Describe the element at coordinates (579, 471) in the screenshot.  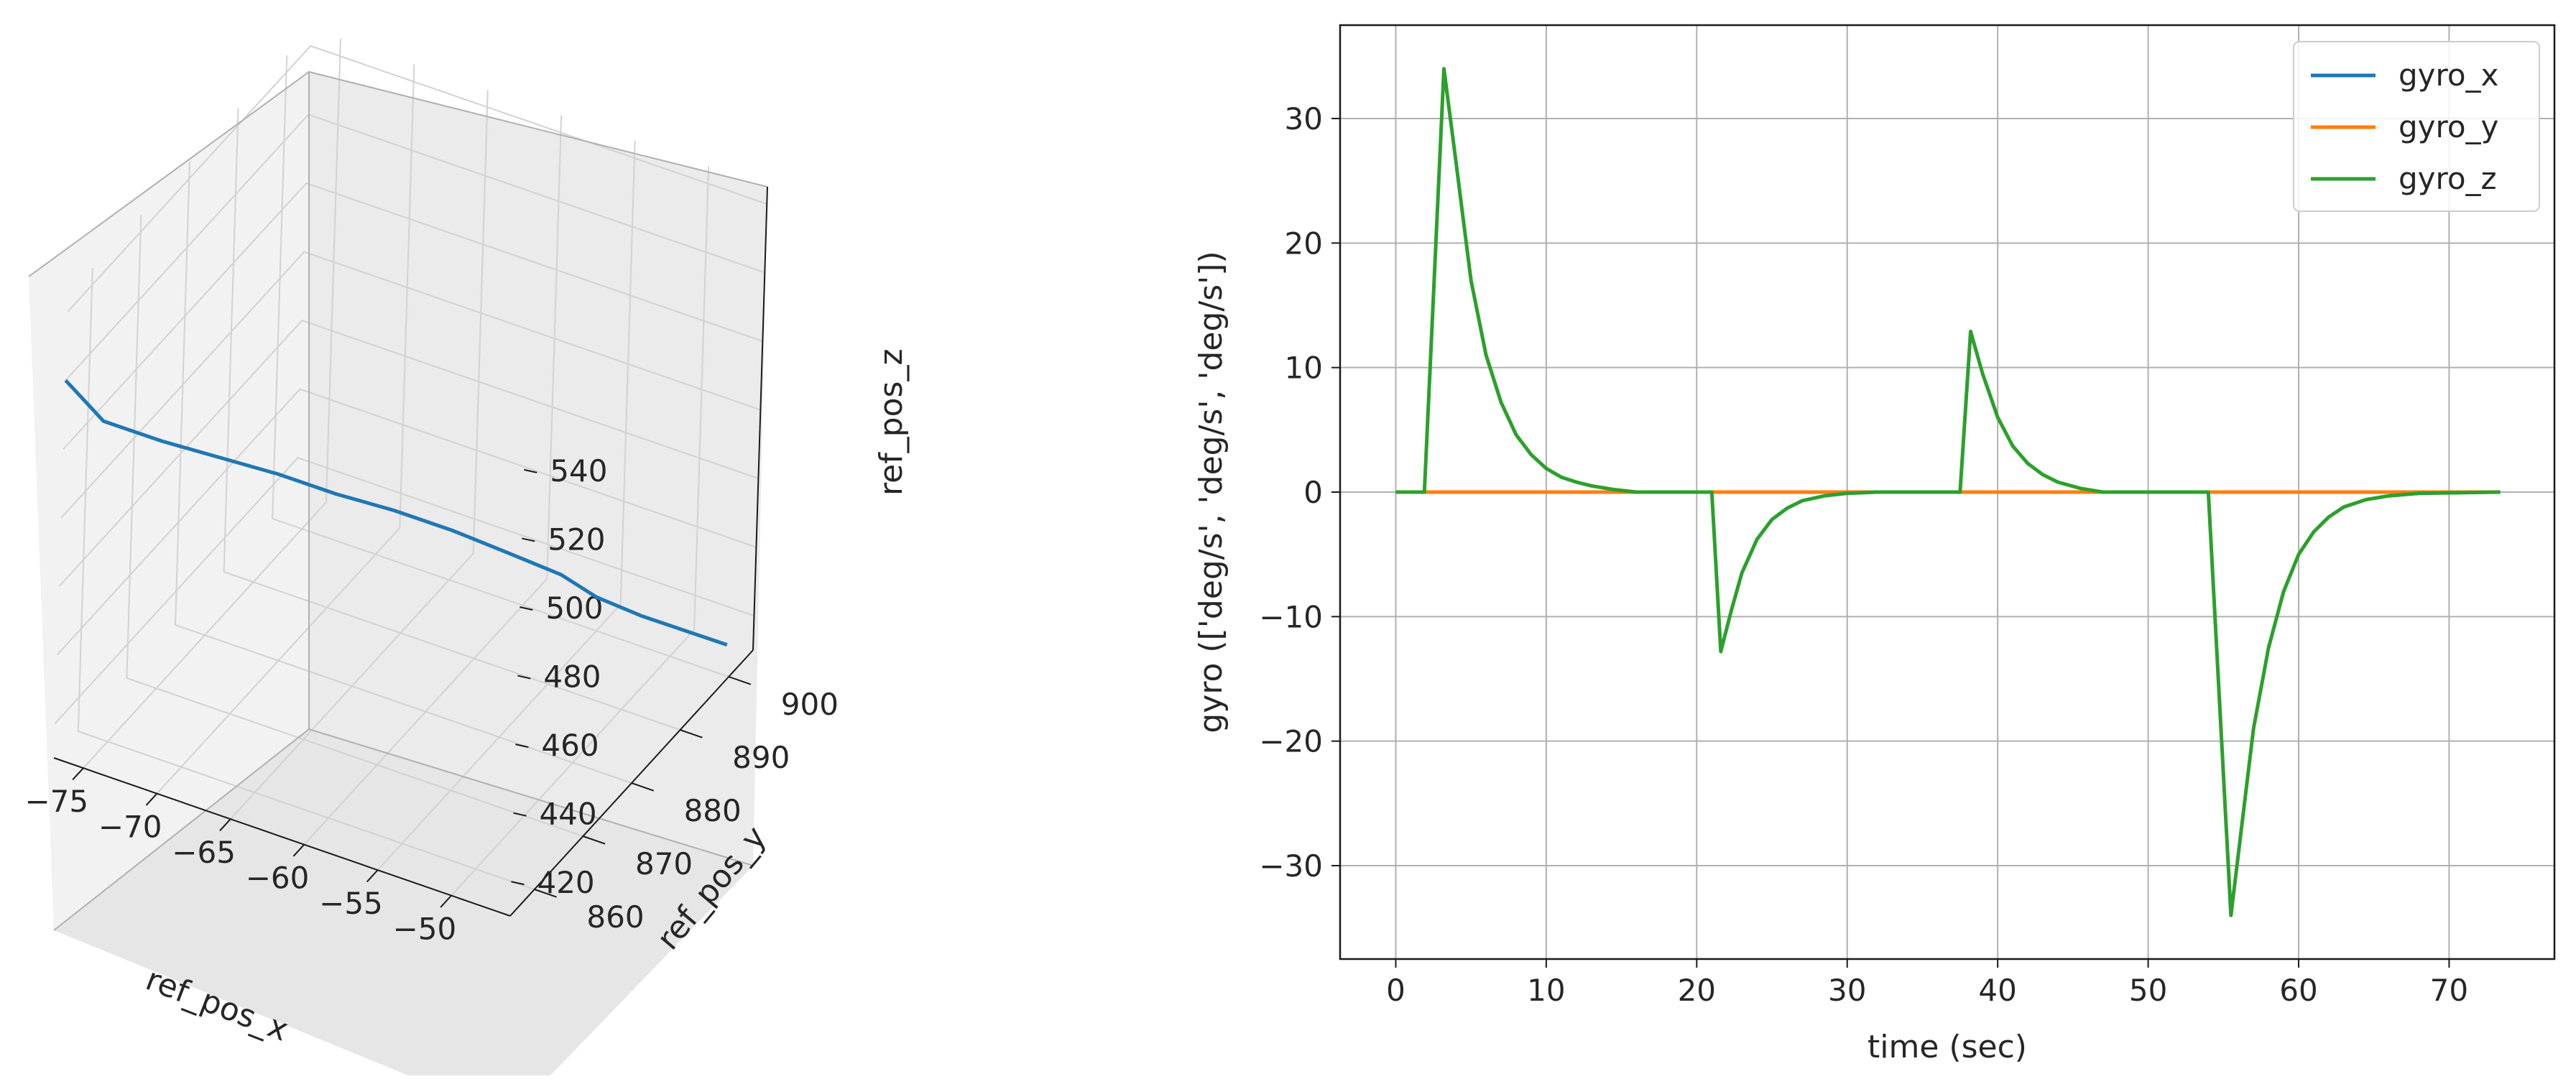
I see `z-tick-label: 540` at that location.